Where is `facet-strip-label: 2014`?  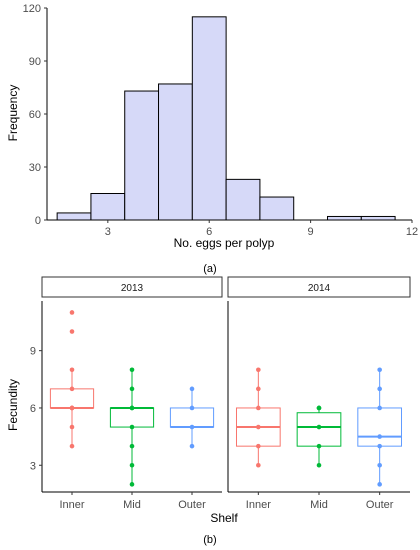
facet-strip-label: 2014 is located at coordinates (319, 288).